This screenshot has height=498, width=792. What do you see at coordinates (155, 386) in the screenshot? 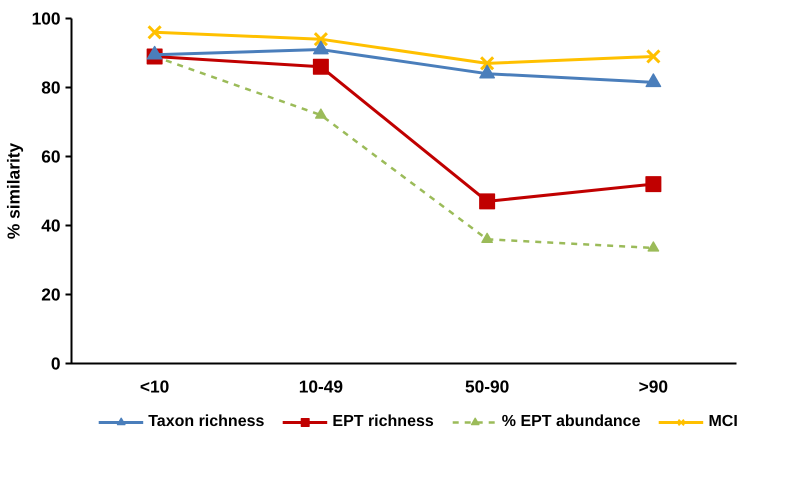
I see `x-tick-label: <10` at bounding box center [155, 386].